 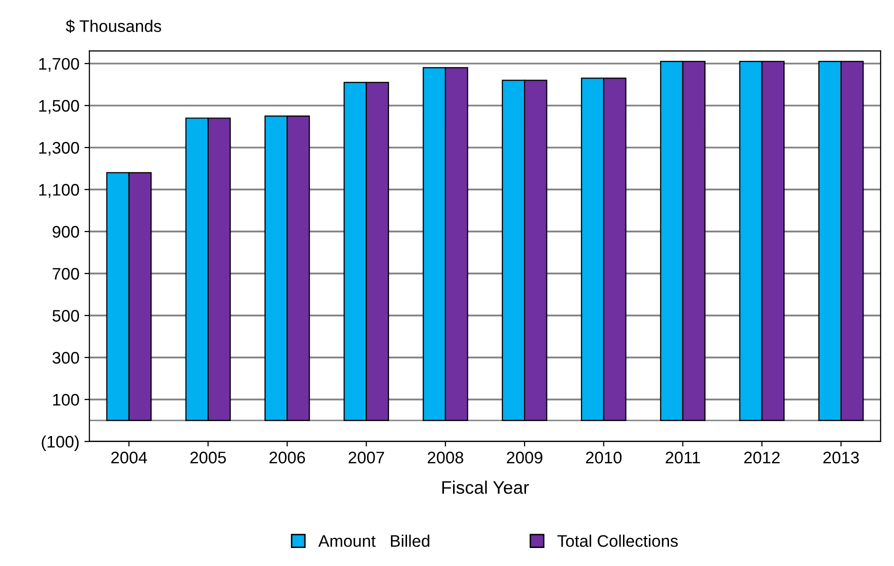 What do you see at coordinates (617, 540) in the screenshot?
I see `legend-label: Total Collections` at bounding box center [617, 540].